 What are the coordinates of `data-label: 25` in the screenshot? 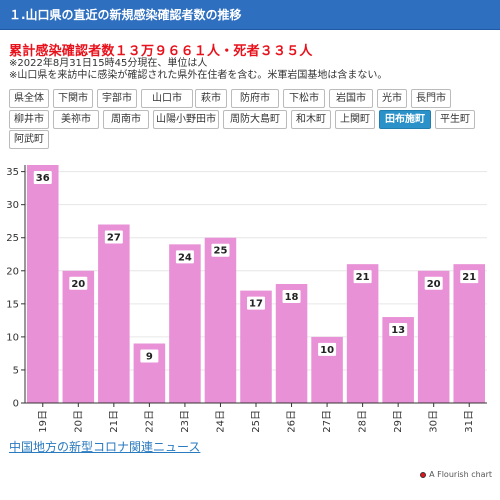 It's located at (221, 251).